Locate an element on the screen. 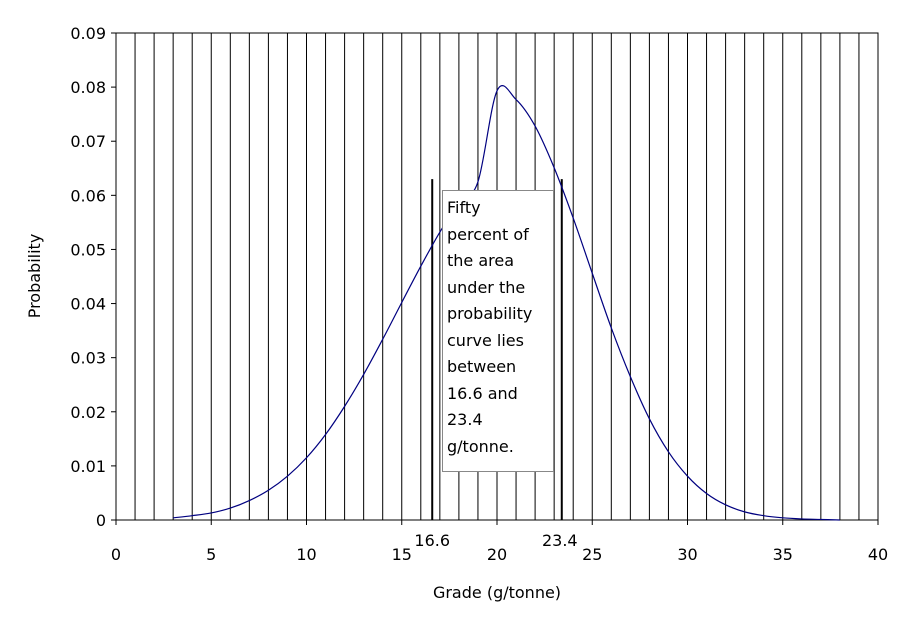 This screenshot has width=908, height=624. x-tick-label: 30 is located at coordinates (687, 554).